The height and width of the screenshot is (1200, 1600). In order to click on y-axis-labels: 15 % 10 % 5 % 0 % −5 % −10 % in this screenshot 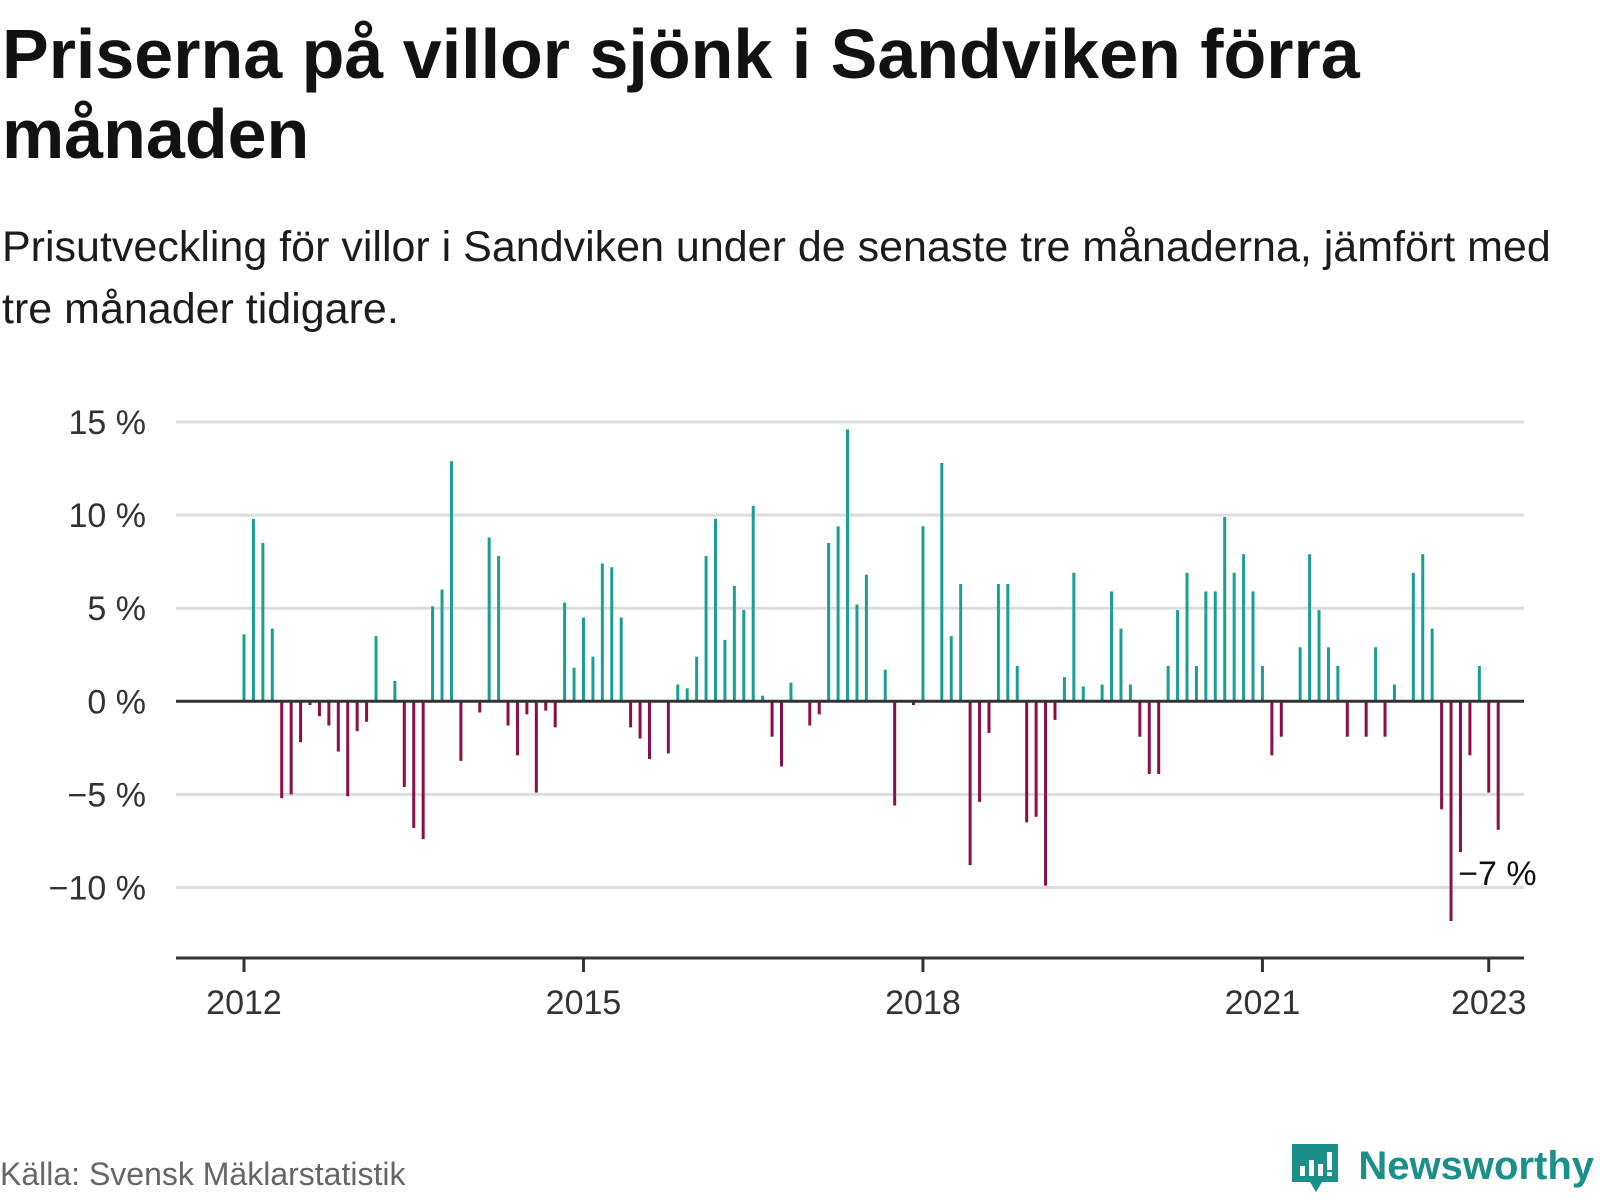, I will do `click(97, 656)`.